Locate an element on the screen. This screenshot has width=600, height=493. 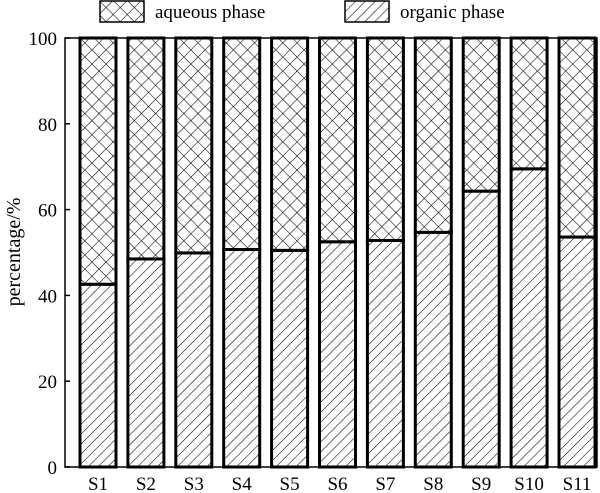
bar-aqueous-phase-S9 is located at coordinates (481, 114).